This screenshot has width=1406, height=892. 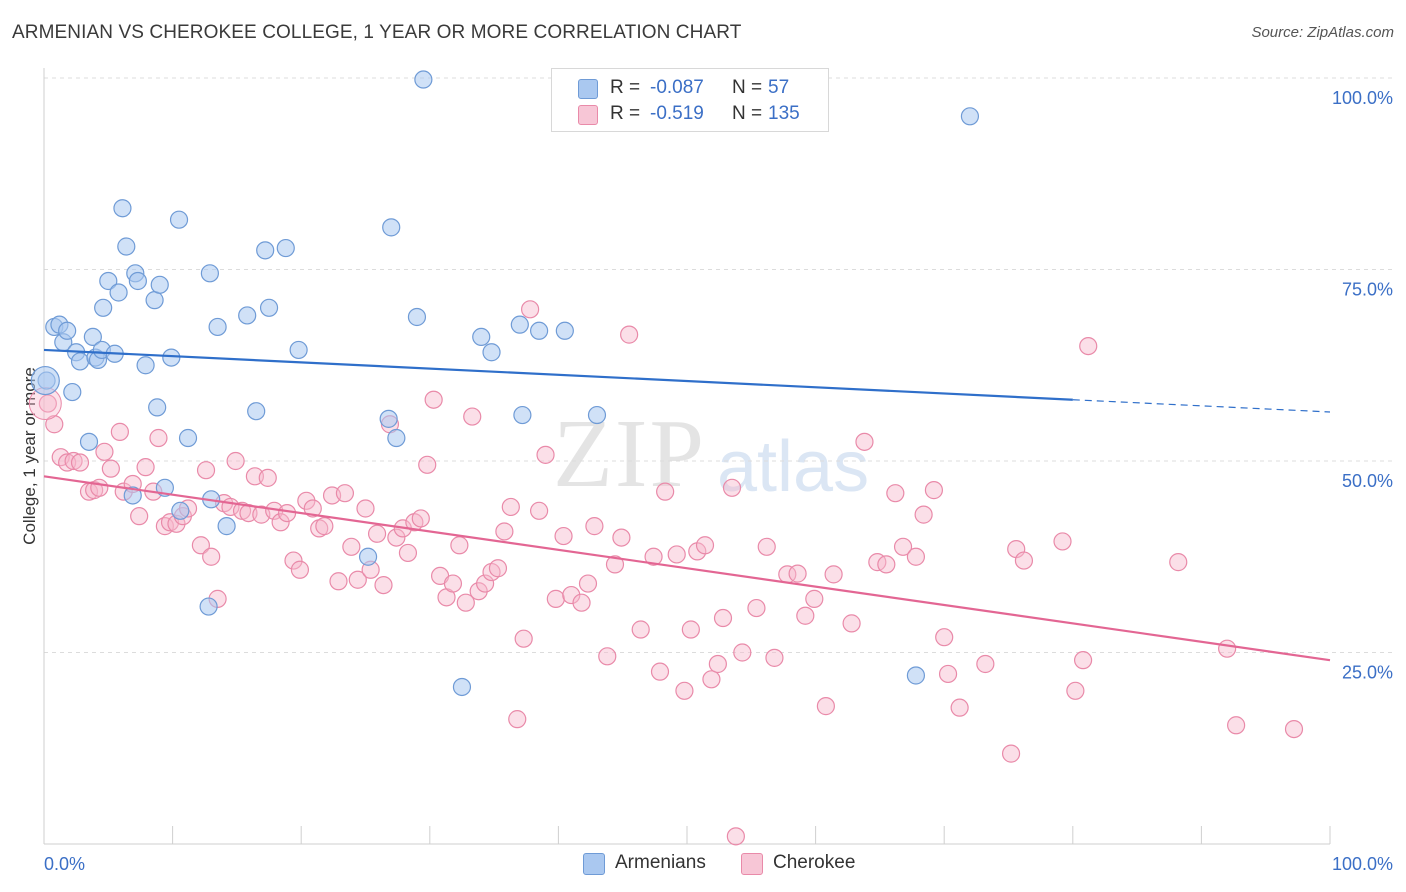 What do you see at coordinates (690, 114) in the screenshot?
I see `legend-row-cherokee: R = -0.519 N = 135` at bounding box center [690, 114].